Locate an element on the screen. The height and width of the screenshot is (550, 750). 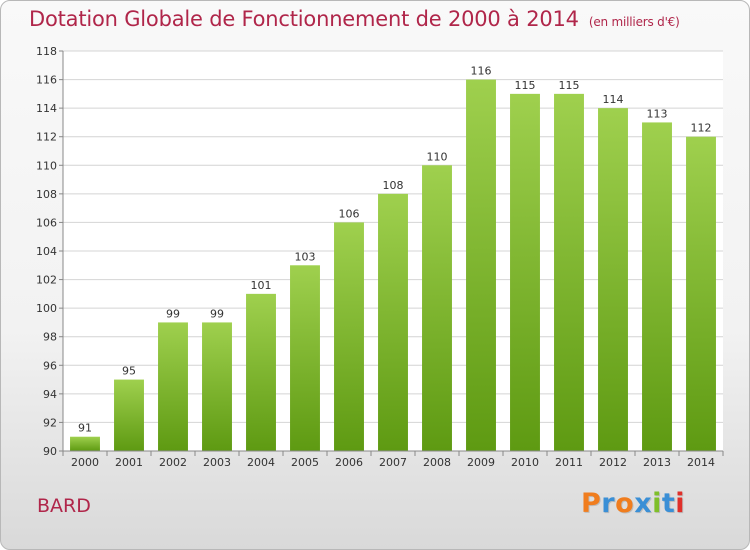
y-tick-label: 98 is located at coordinates (50, 337).